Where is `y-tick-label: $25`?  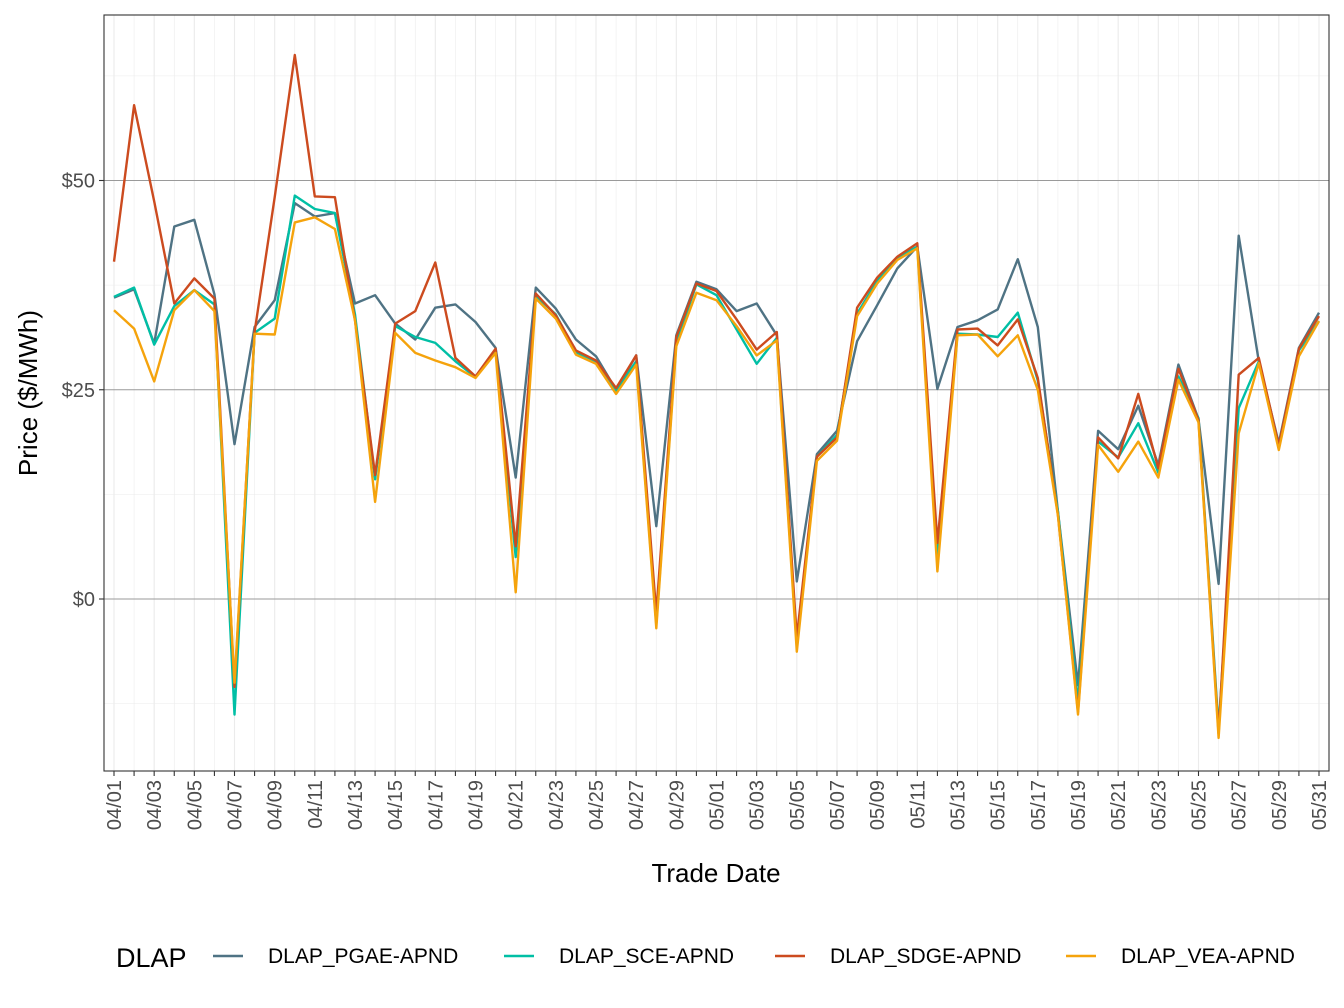 y-tick-label: $25 is located at coordinates (78, 391).